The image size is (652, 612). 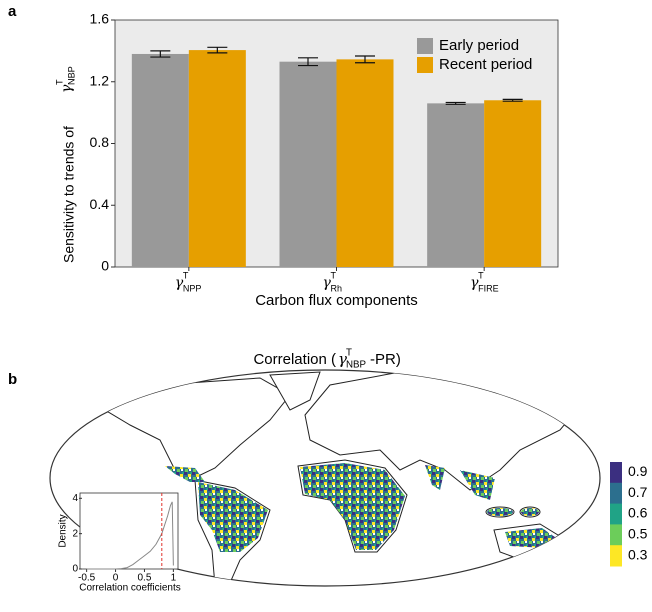 What do you see at coordinates (130, 588) in the screenshot?
I see `x-axis-label: Correlation coefficients` at bounding box center [130, 588].